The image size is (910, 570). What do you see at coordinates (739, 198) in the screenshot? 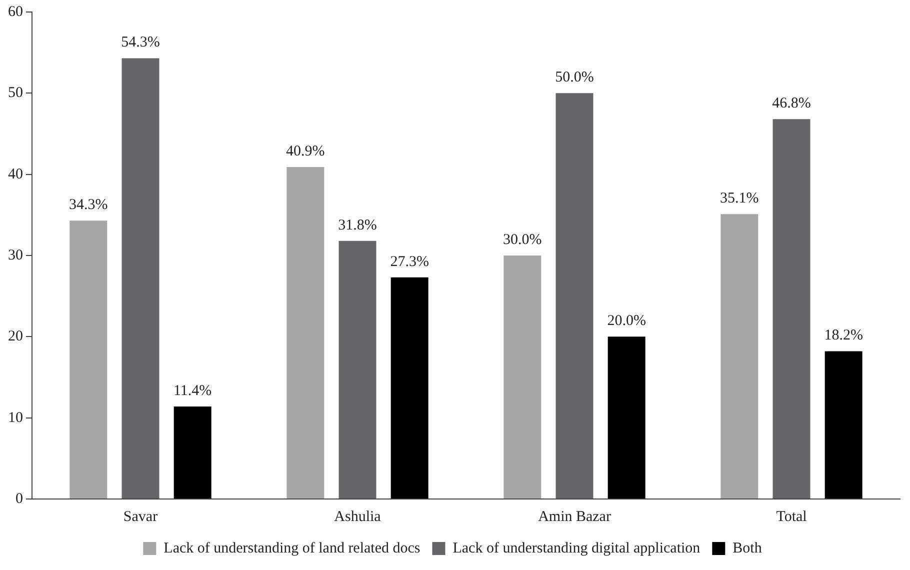
I see `data-label: 35.1%` at bounding box center [739, 198].